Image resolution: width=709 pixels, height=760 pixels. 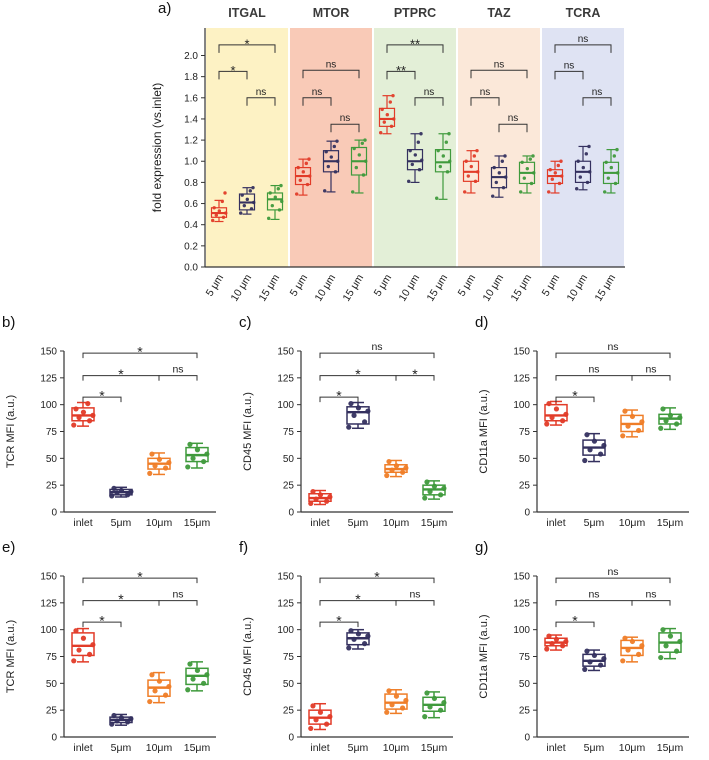 What do you see at coordinates (353, 288) in the screenshot?
I see `x-category-label: 15 μm` at bounding box center [353, 288].